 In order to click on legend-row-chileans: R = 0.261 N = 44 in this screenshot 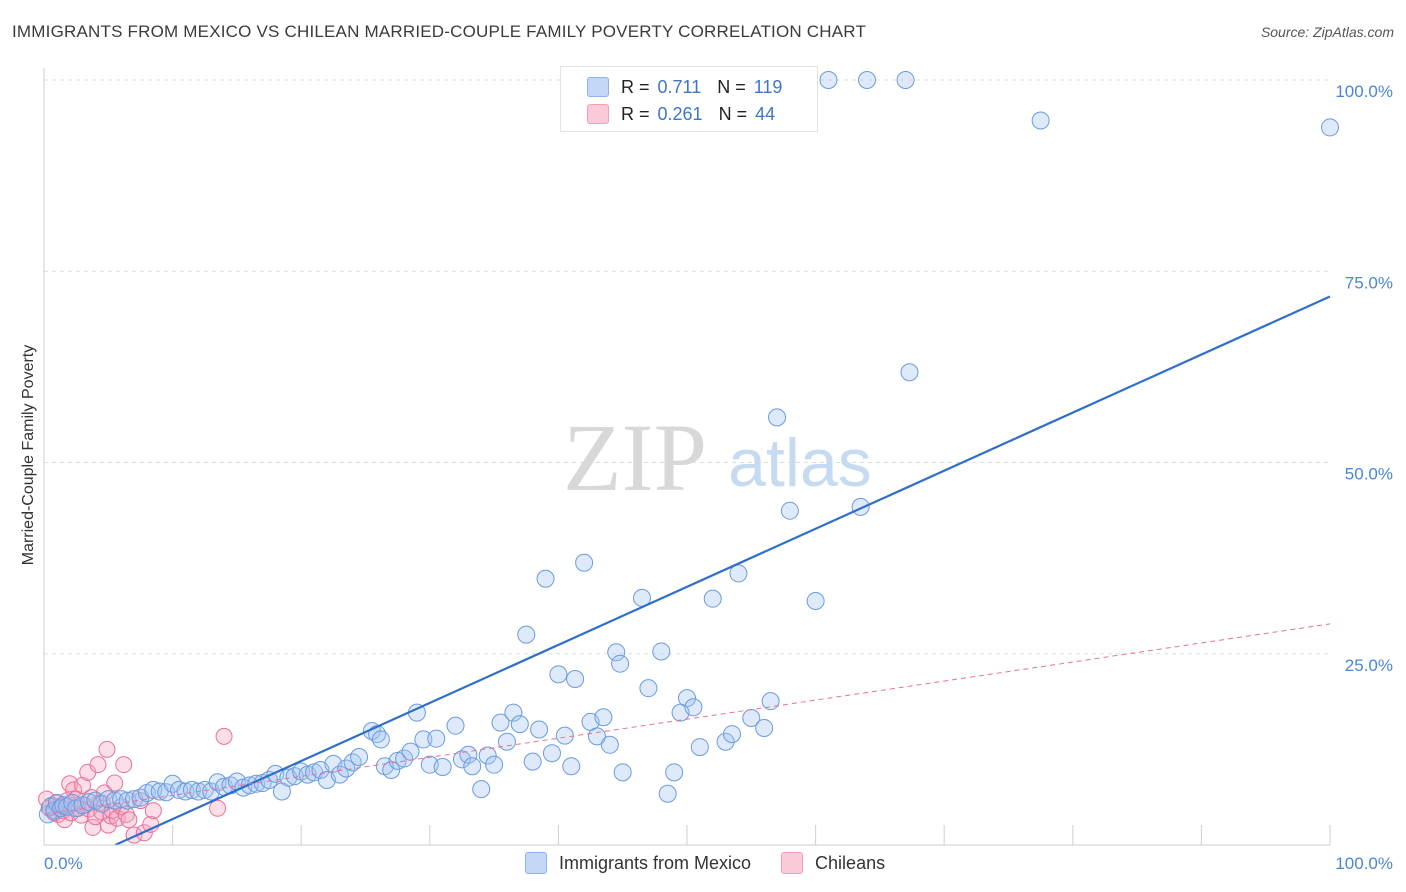, I will do `click(681, 114)`.